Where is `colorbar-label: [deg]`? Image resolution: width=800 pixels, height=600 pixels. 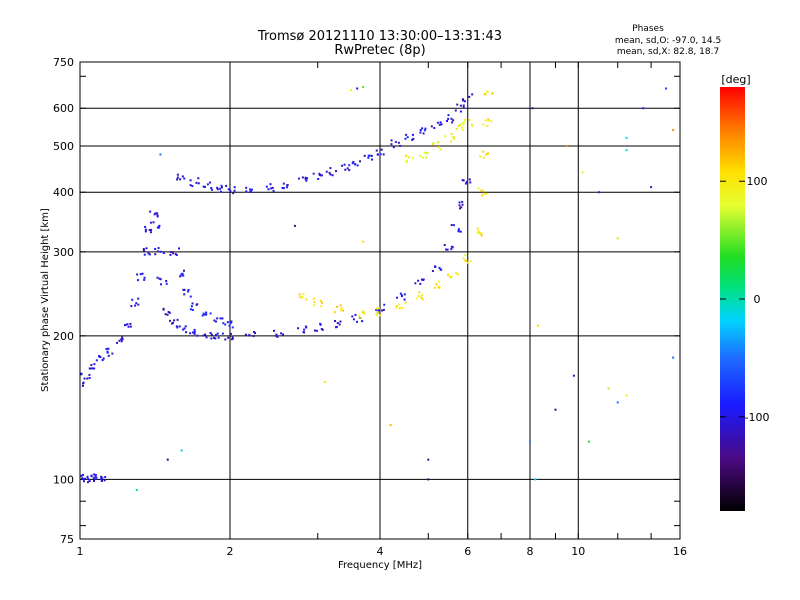
colorbar-label: [deg] is located at coordinates (735, 79).